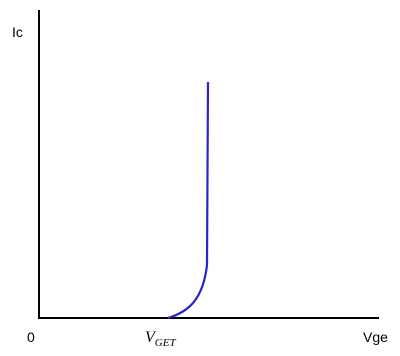  What do you see at coordinates (31, 337) in the screenshot?
I see `origin-label: 0` at bounding box center [31, 337].